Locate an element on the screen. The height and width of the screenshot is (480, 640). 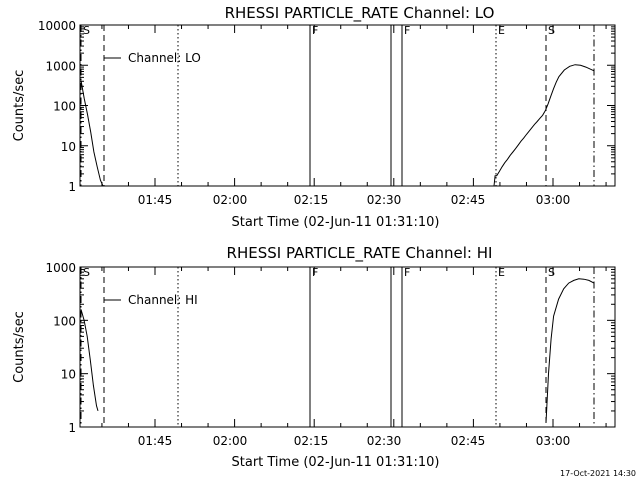
y-tick-label: 10000 is located at coordinates (57, 26).